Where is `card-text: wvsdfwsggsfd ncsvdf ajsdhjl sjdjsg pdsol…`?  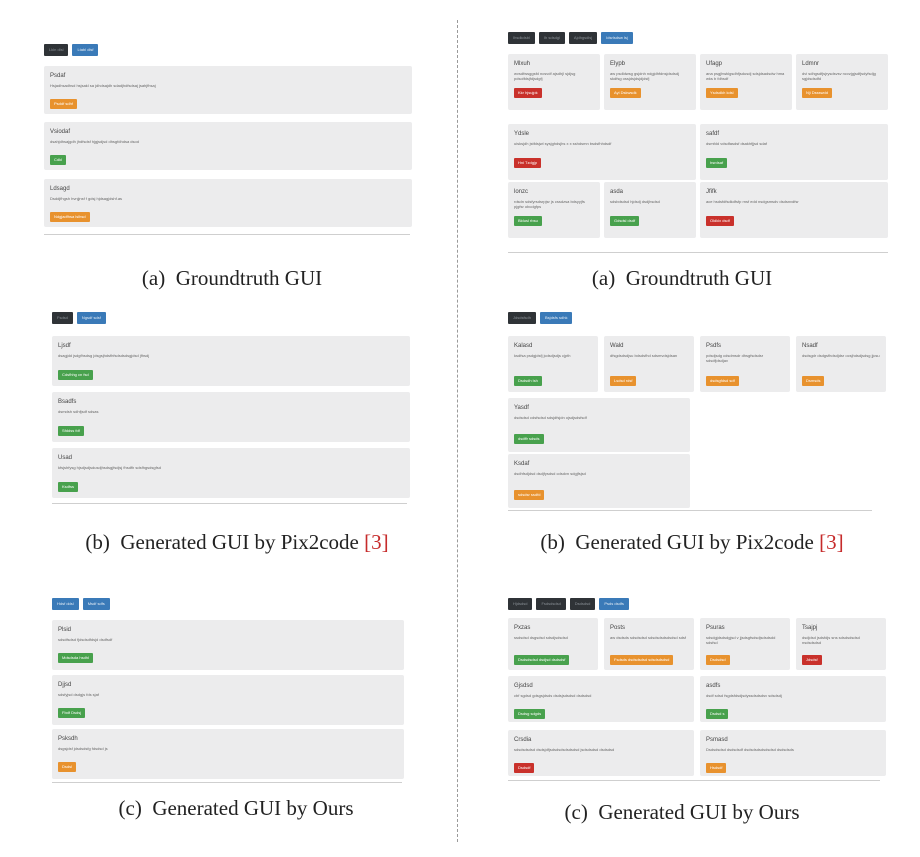 card-text: wvsdfwsggsfd ncsvdf ajsdhjl sjdjsg pdsol… is located at coordinates (545, 76).